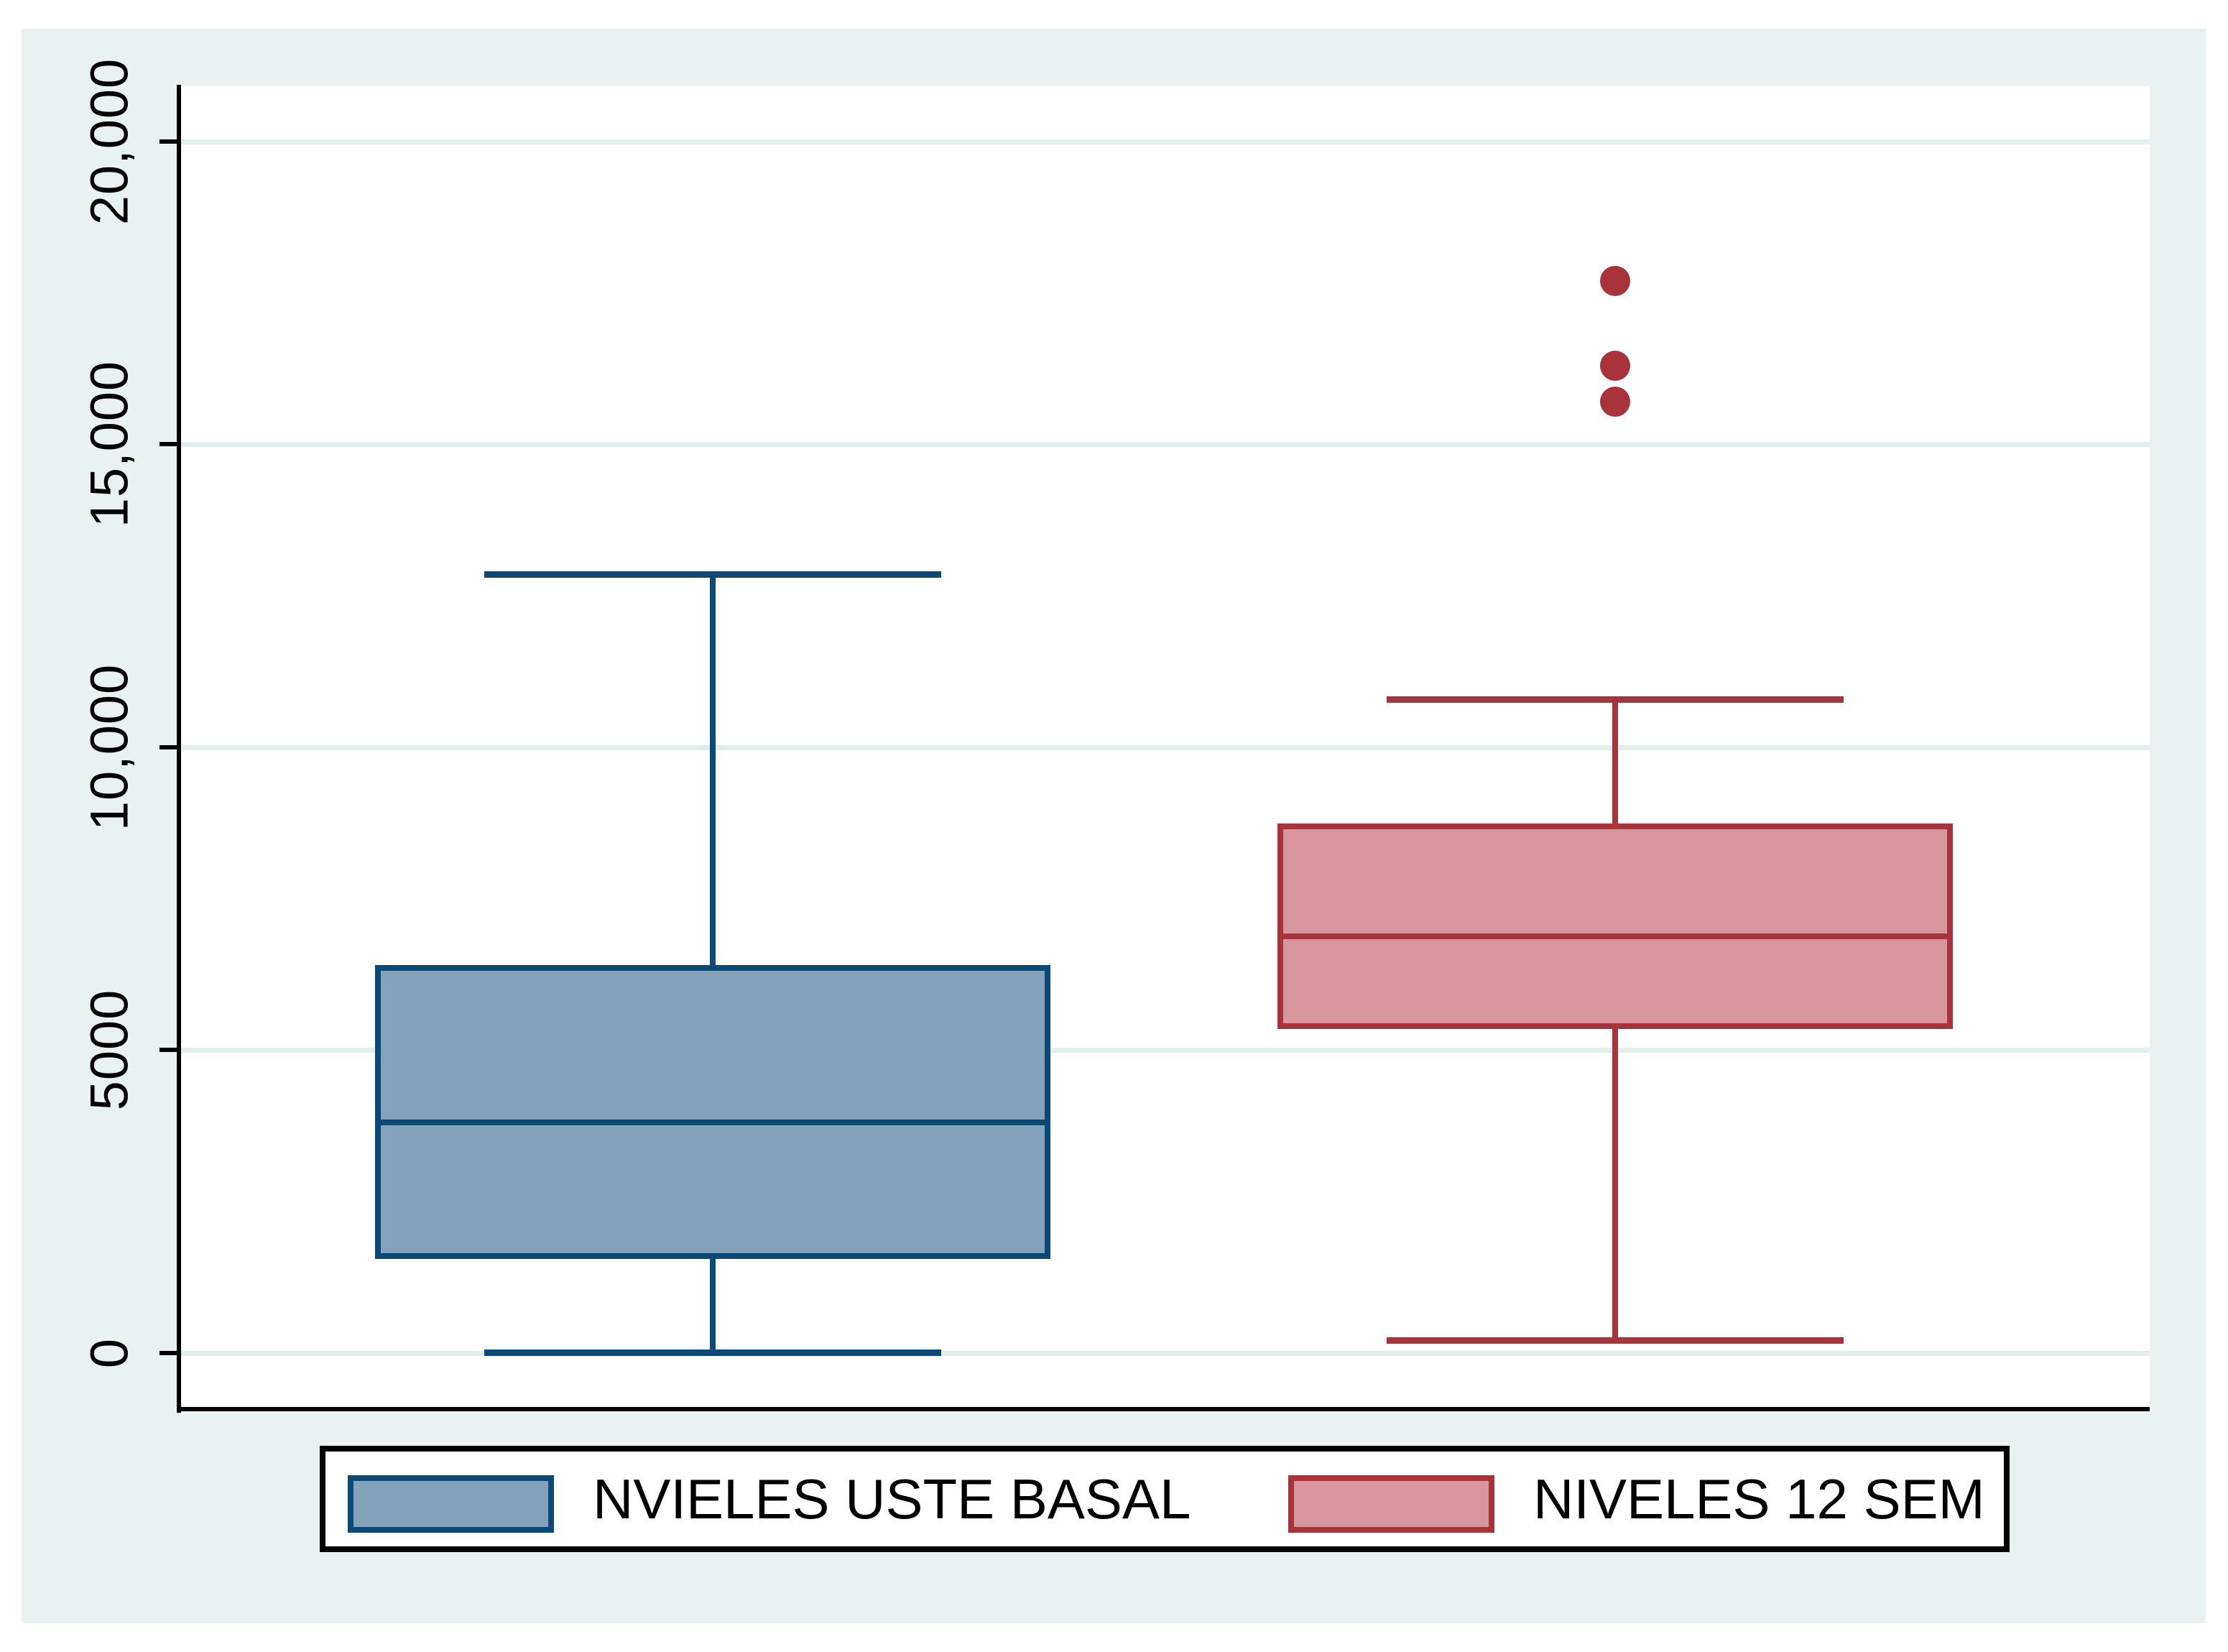 Image resolution: width=2228 pixels, height=1652 pixels. I want to click on legend-swatch-12sem, so click(1391, 1504).